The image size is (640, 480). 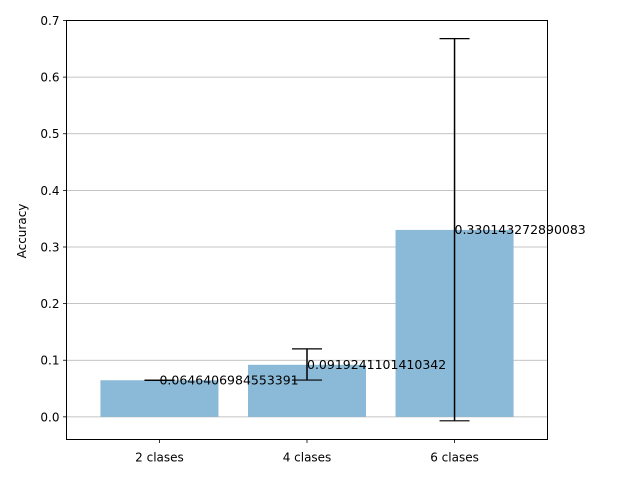 I want to click on x-axis-ticks: 2 clases 4 clases 6 clases, so click(x=307, y=452).